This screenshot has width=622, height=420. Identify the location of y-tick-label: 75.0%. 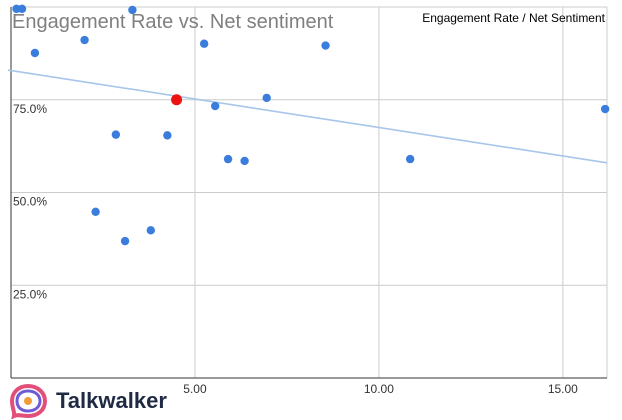
(30, 109).